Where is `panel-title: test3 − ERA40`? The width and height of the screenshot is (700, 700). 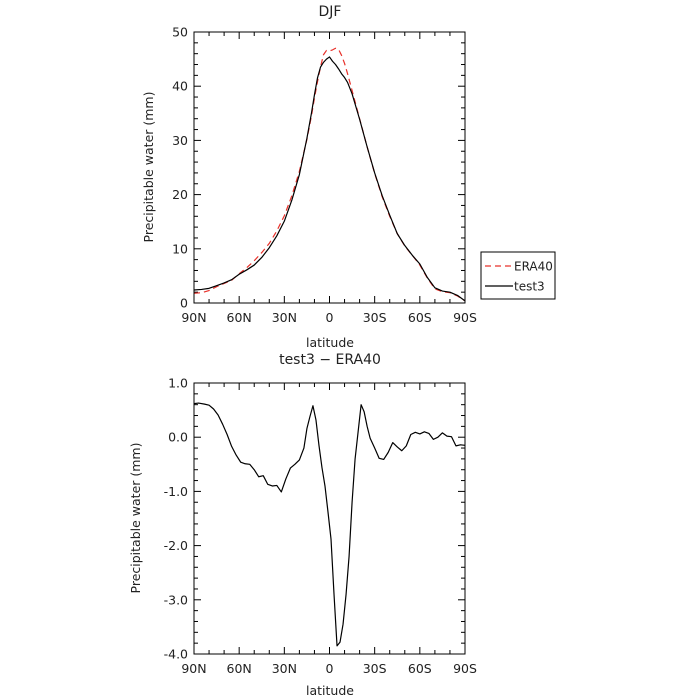 panel-title: test3 − ERA40 is located at coordinates (330, 360).